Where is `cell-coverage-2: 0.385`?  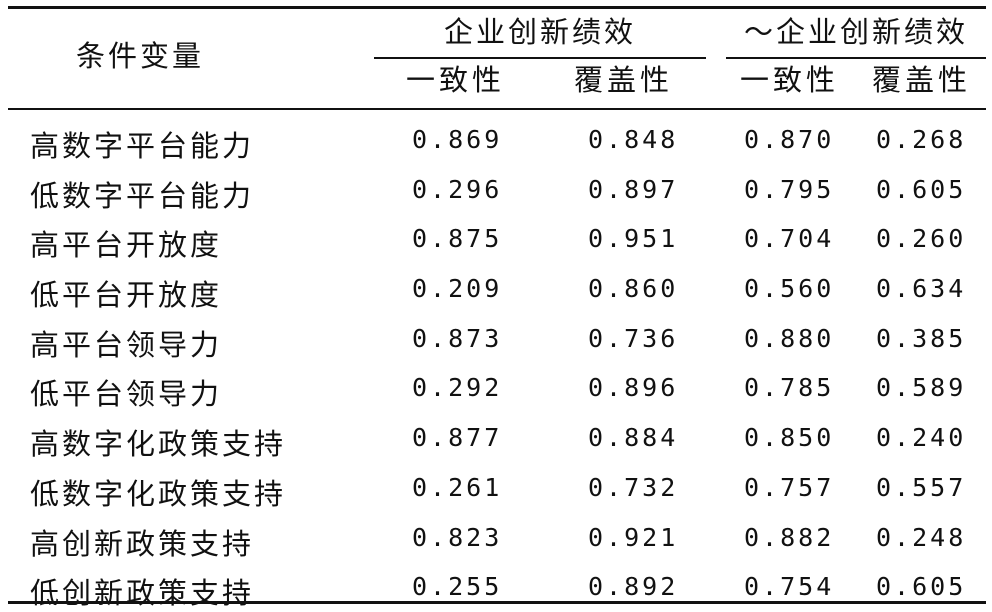 cell-coverage-2: 0.385 is located at coordinates (921, 338).